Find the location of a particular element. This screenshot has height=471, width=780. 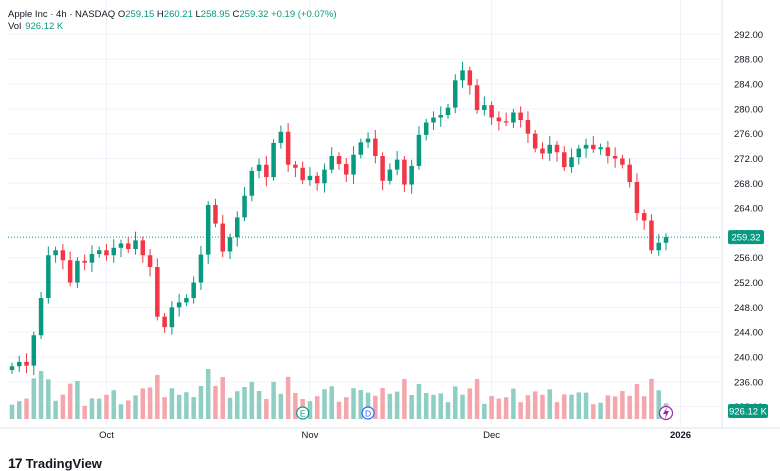

price-tick-label: 288.00 is located at coordinates (748, 60).